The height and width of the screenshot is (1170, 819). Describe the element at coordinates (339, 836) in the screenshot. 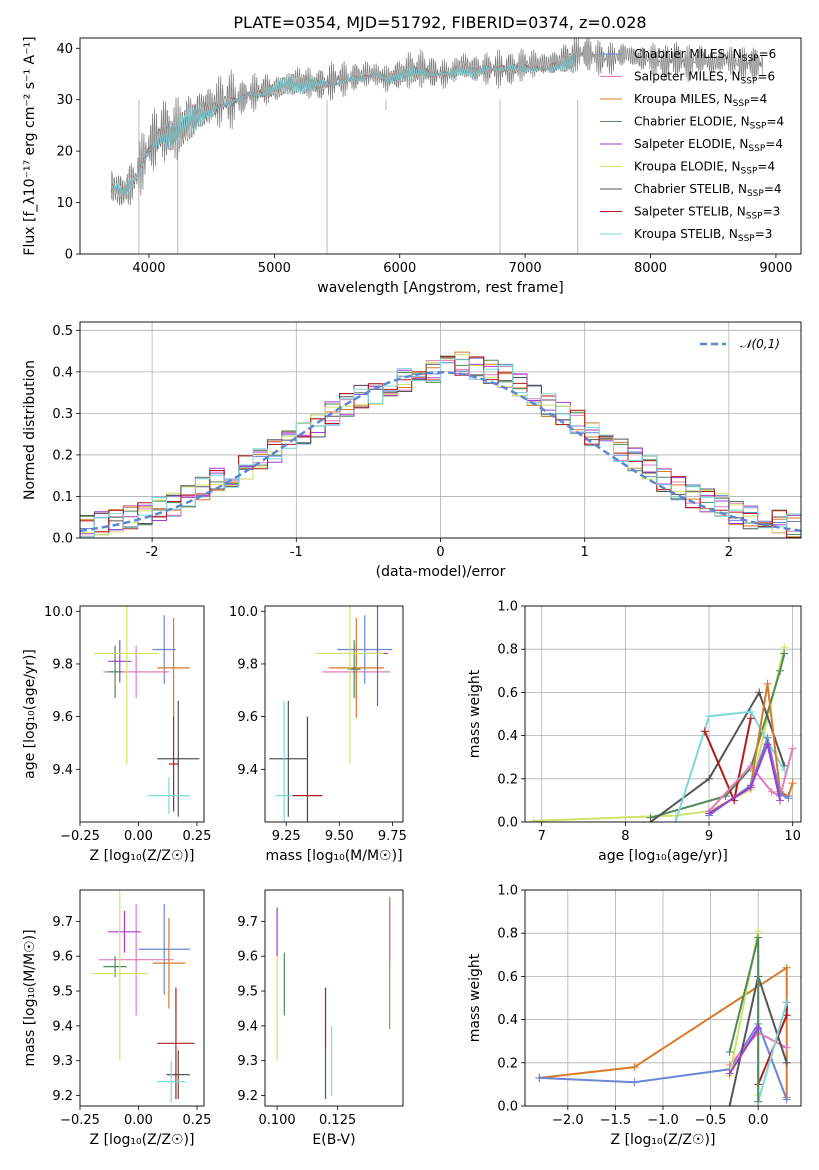

I see `x-tick-label: 9.50` at that location.